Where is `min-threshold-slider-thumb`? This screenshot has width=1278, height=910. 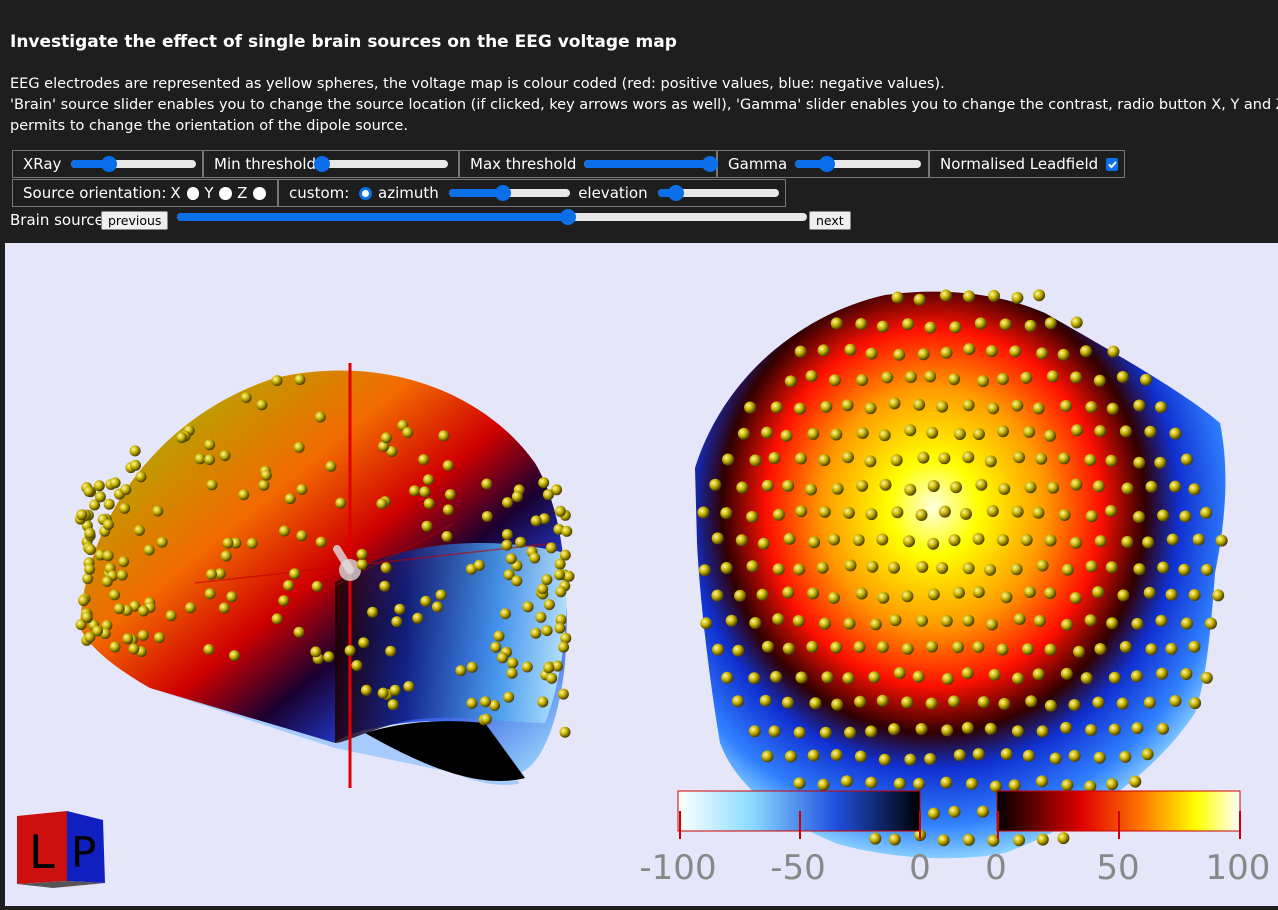 min-threshold-slider-thumb is located at coordinates (322, 164).